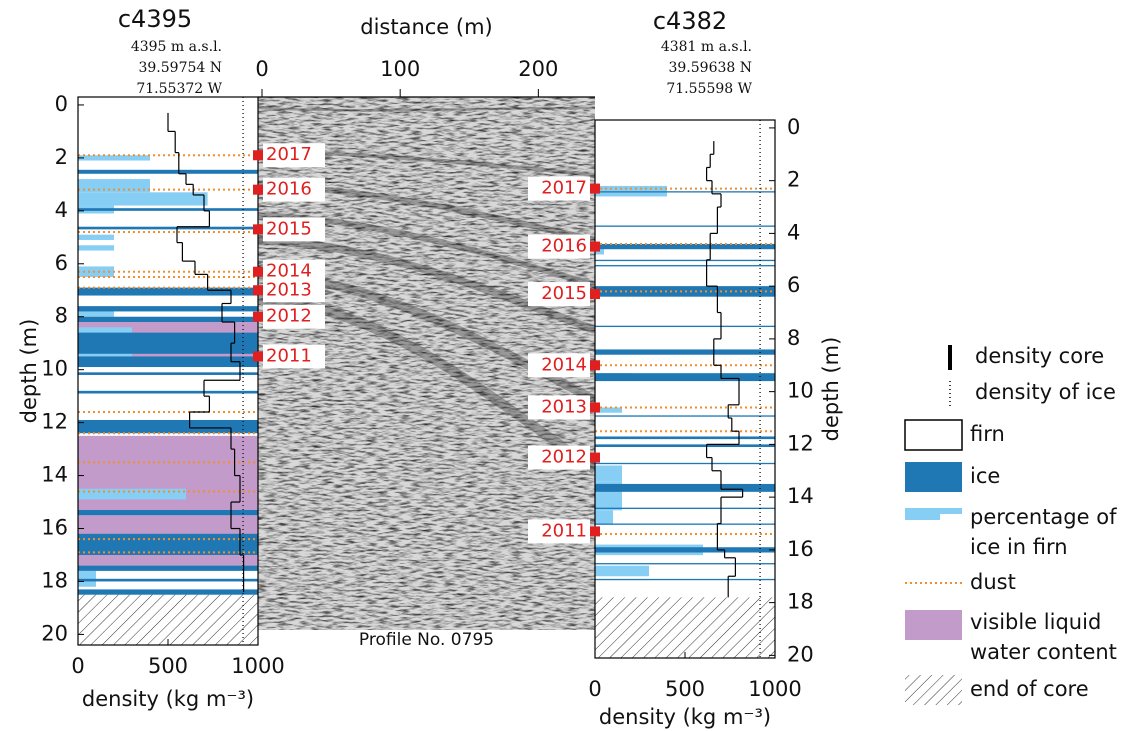 This screenshot has width=1143, height=731. I want to click on legend-firn-key, so click(933, 435).